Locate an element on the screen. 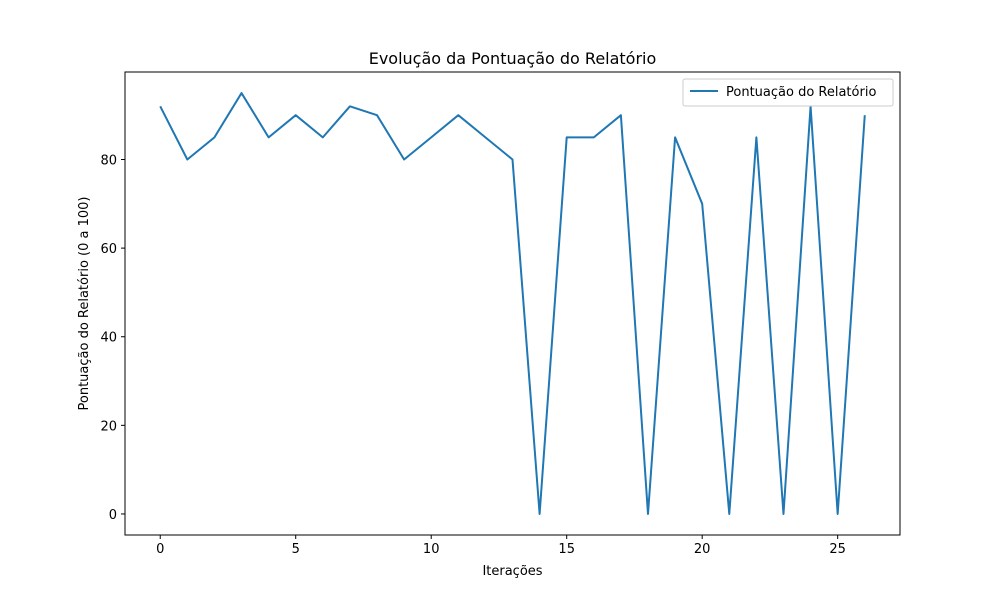 The width and height of the screenshot is (1000, 600). y-axis-label: Pontuação do Relatório (0 a 100) is located at coordinates (84, 304).